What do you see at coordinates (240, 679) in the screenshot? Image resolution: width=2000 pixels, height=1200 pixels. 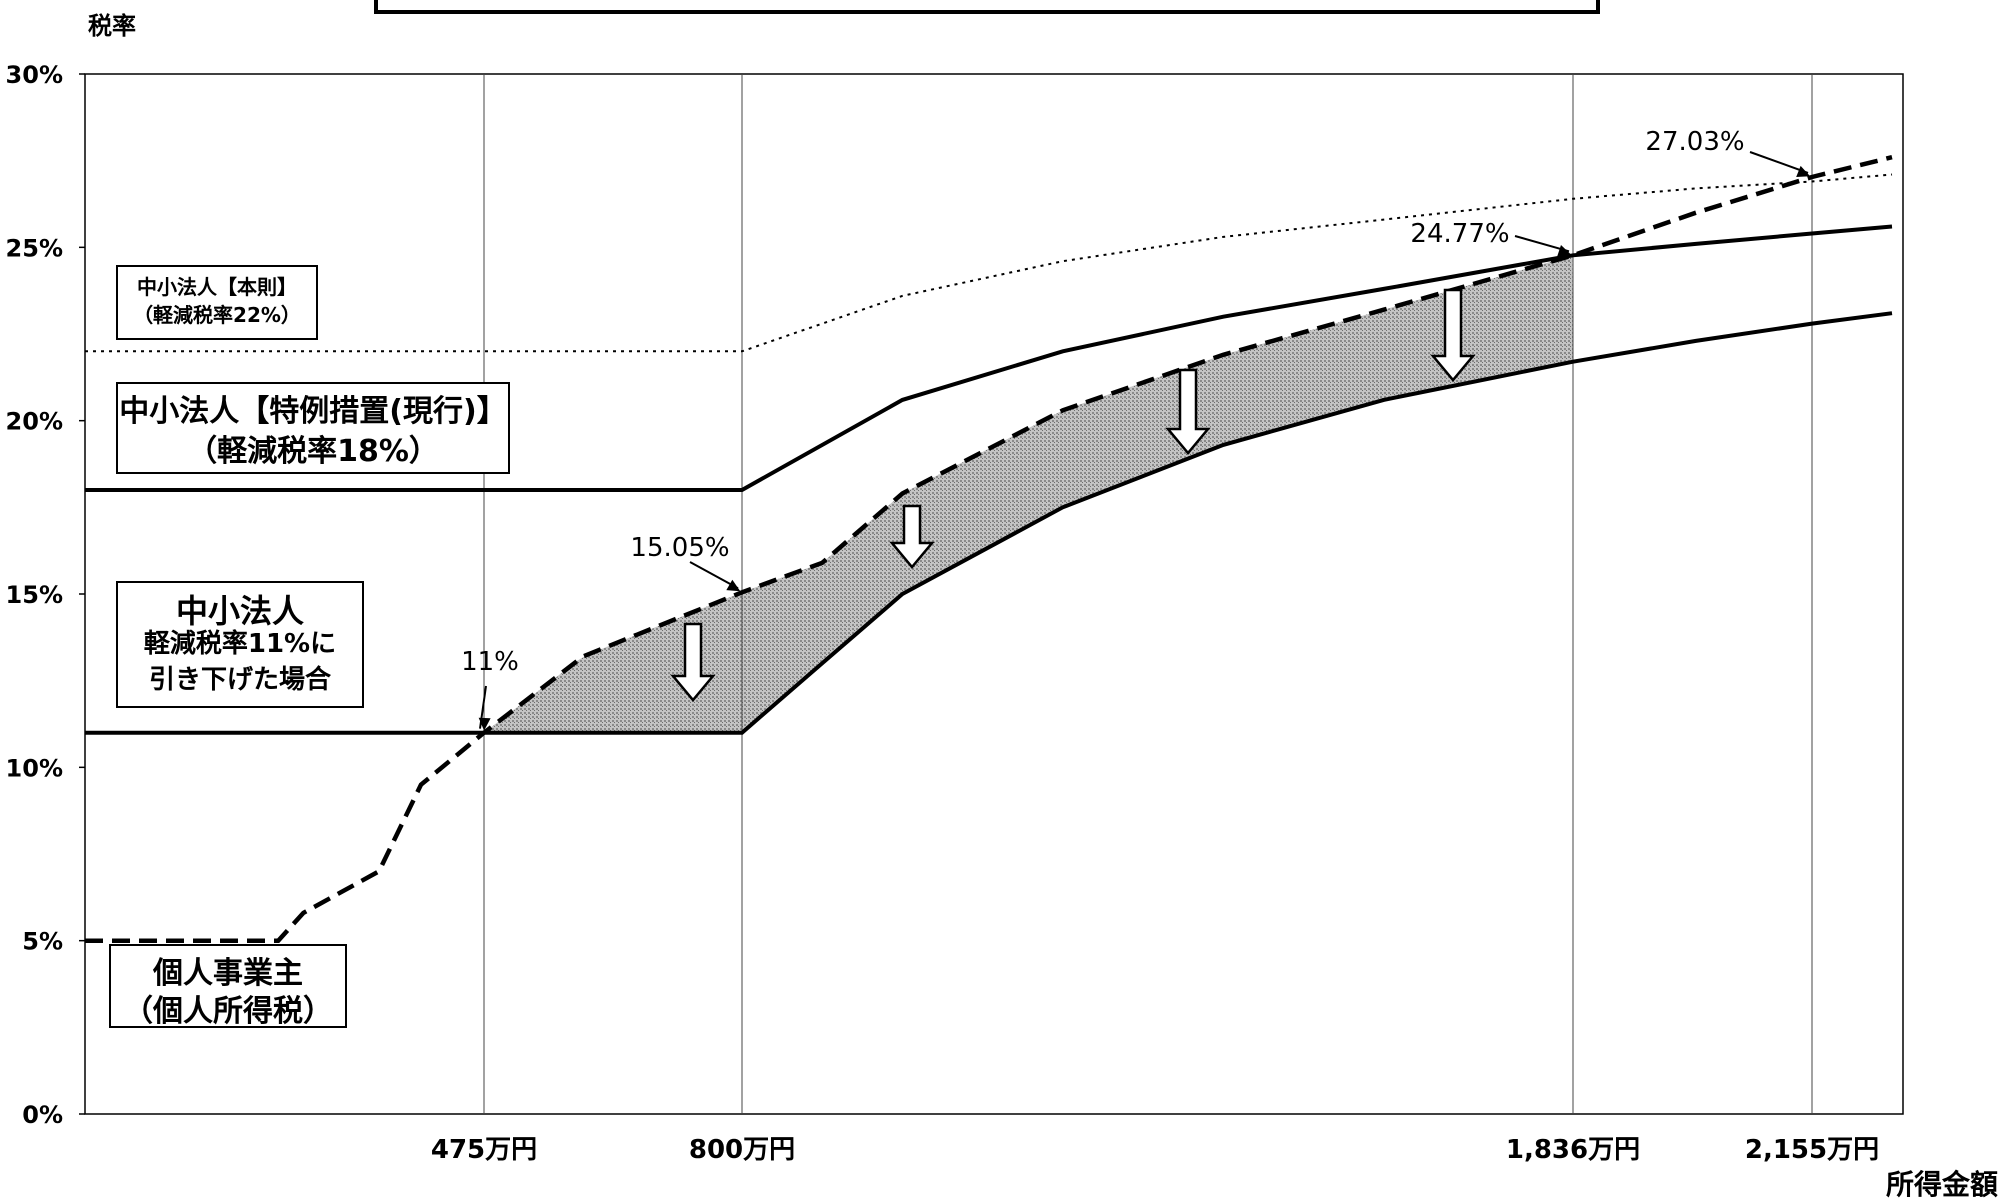 I see `series-label-text: 引き下げた場合` at bounding box center [240, 679].